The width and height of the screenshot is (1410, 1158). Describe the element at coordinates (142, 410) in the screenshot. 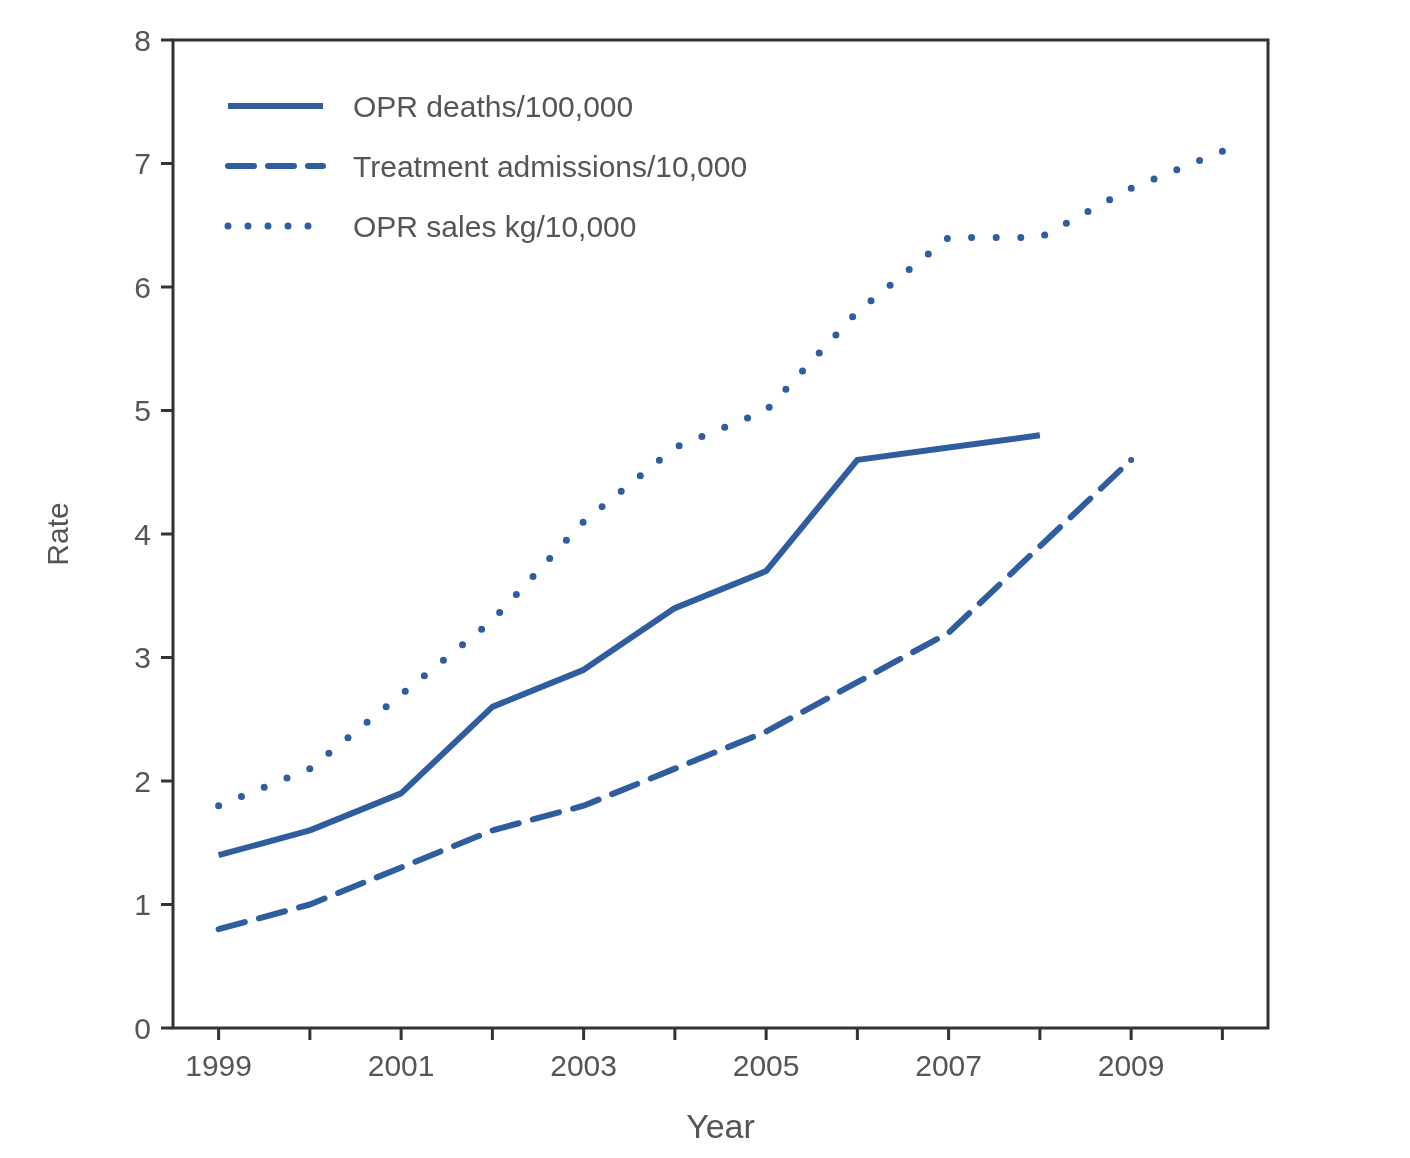

I see `y-tick-label: 5` at that location.